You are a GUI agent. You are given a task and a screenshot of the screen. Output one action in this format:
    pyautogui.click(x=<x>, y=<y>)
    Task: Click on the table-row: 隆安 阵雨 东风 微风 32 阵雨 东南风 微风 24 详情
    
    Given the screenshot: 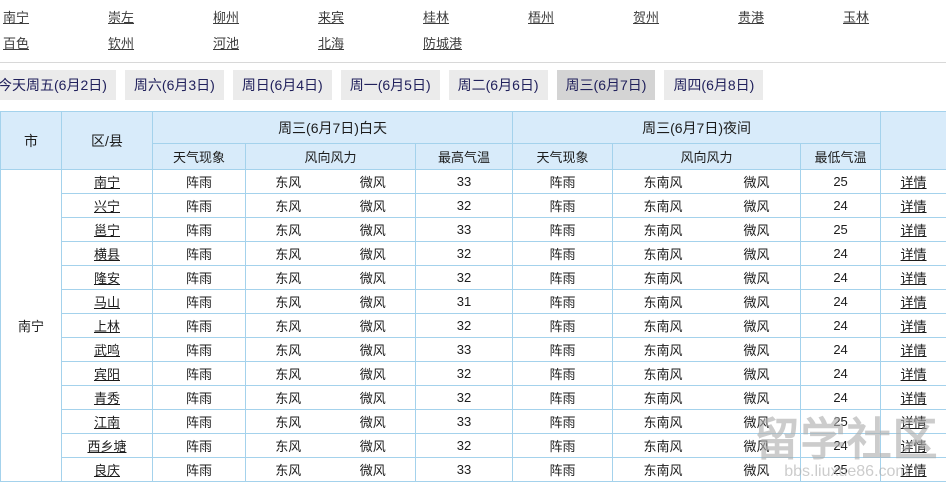 What is the action you would take?
    pyautogui.click(x=473, y=277)
    